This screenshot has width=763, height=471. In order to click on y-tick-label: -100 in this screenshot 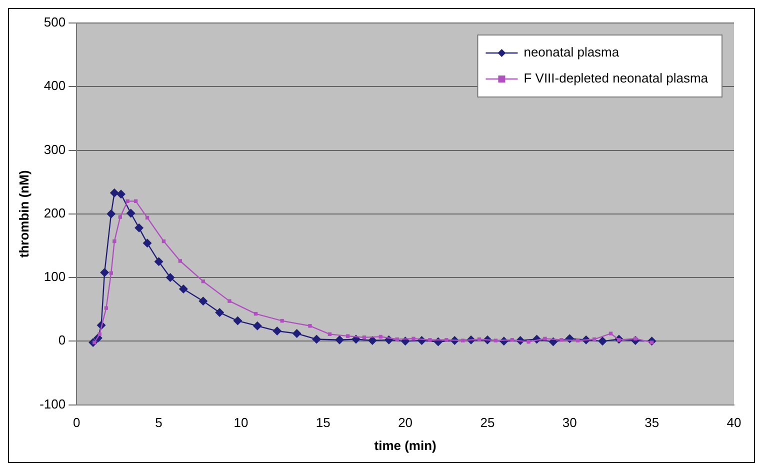, I will do `click(53, 404)`.